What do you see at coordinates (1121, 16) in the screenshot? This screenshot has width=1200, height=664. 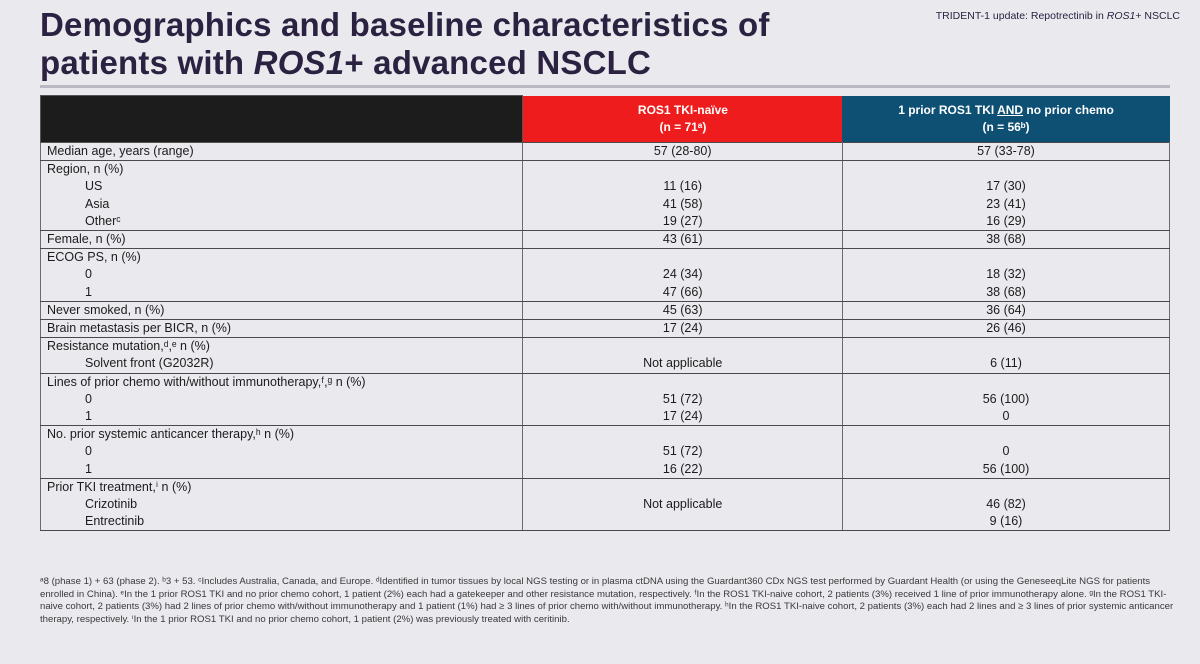 I see `tag-italic: ROS1` at bounding box center [1121, 16].